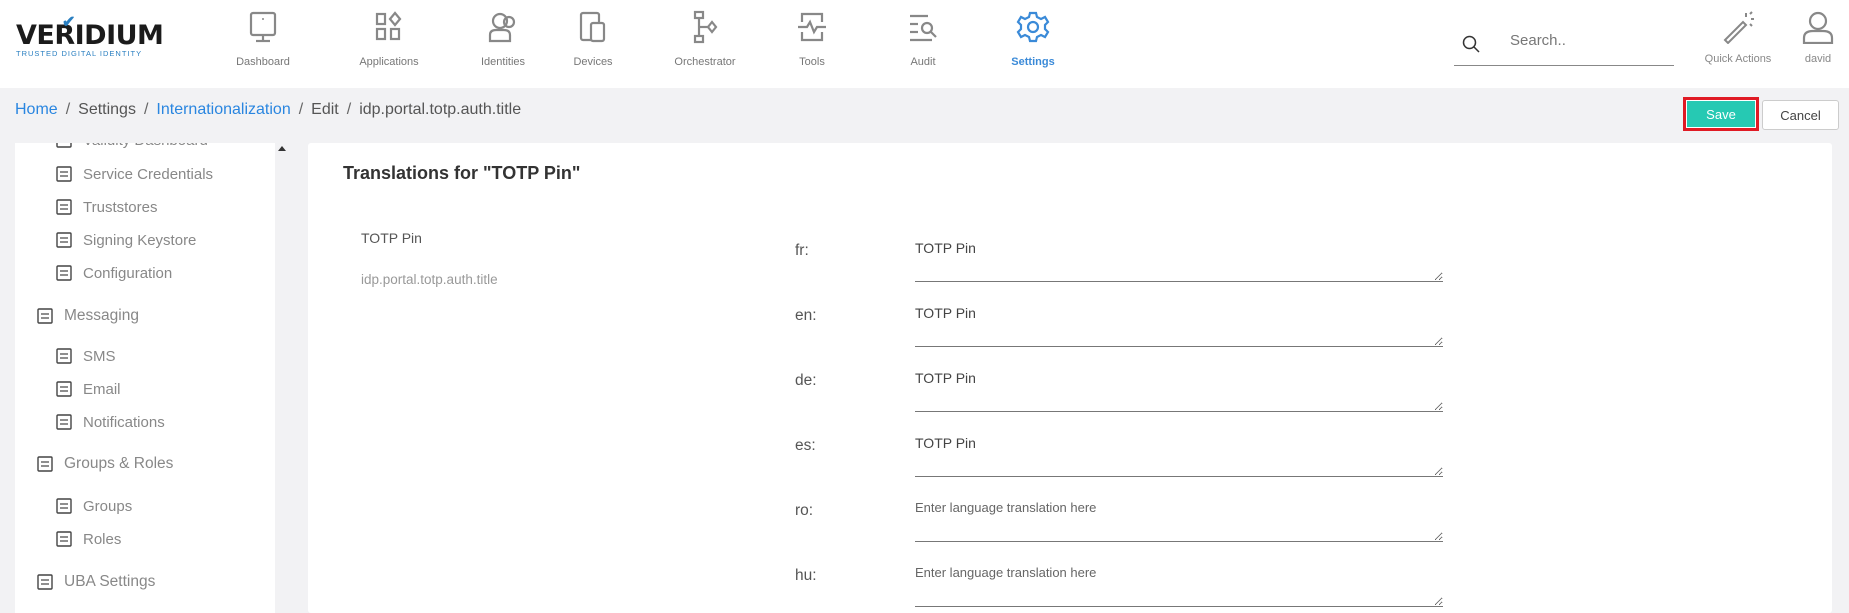  I want to click on sms-icon, so click(64, 356).